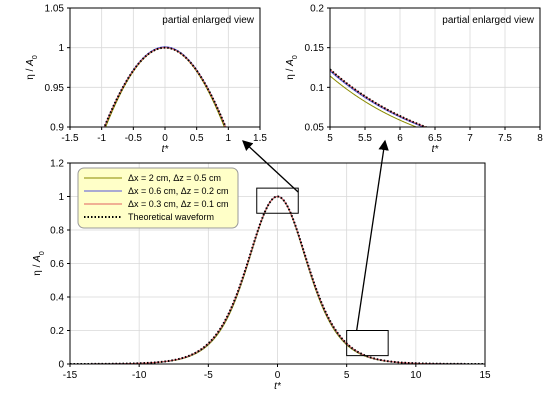 The height and width of the screenshot is (400, 550). Describe the element at coordinates (197, 138) in the screenshot. I see `x-tick-label: 0.5` at that location.